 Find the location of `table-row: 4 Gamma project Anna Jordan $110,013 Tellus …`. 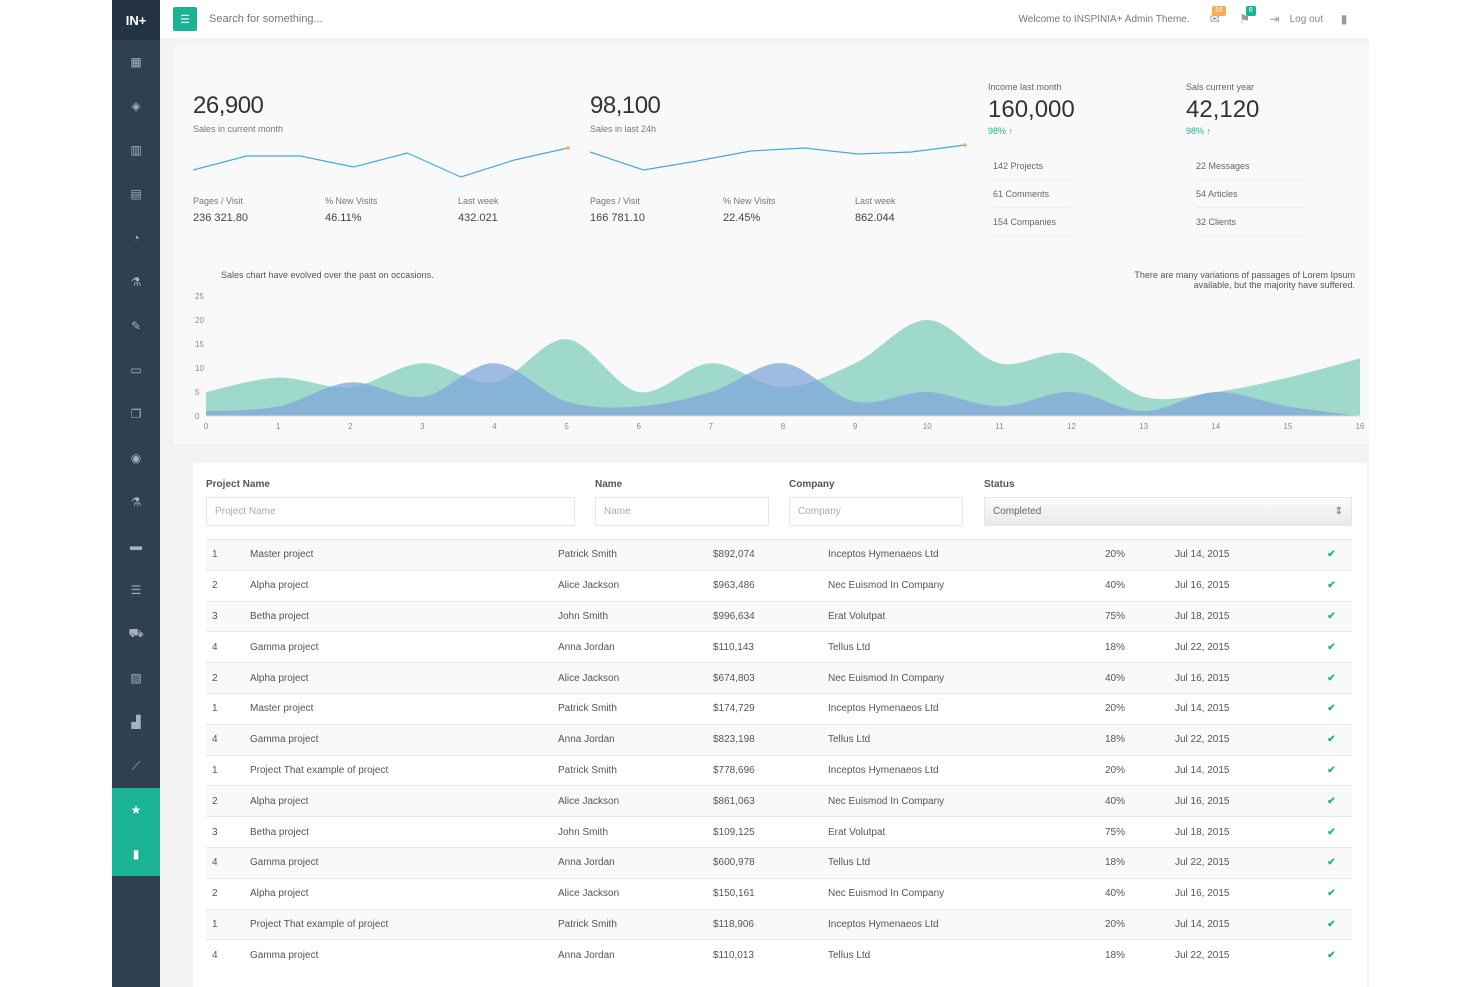

table-row: 4 Gamma project Anna Jordan $110,013 Tellus … is located at coordinates (779, 955).